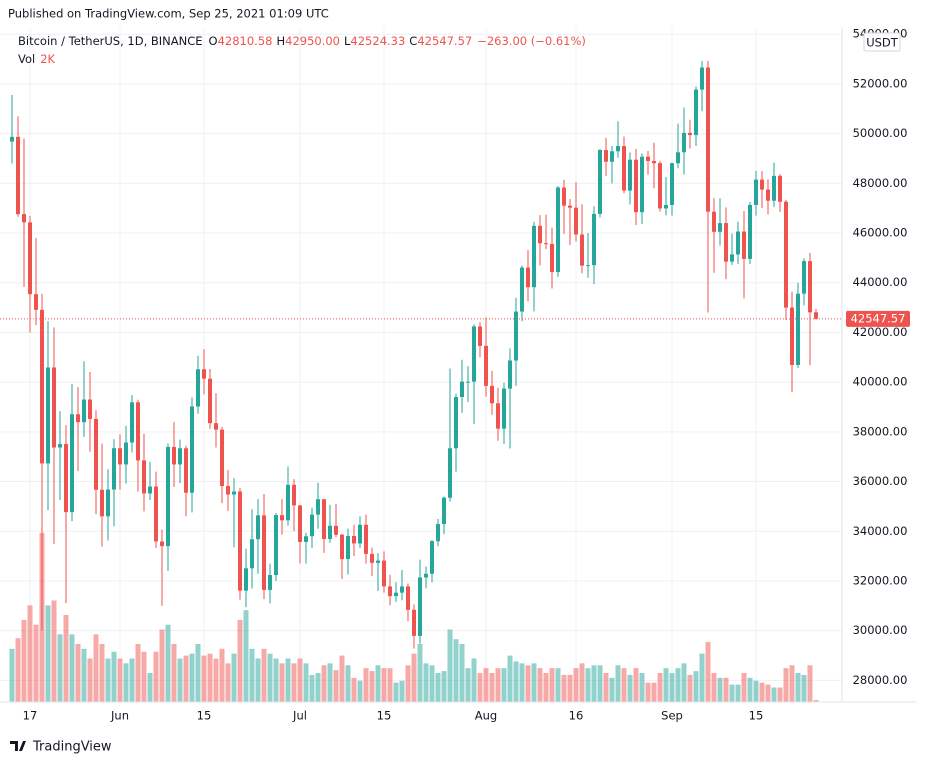  I want to click on currency: USDT, so click(882, 43).